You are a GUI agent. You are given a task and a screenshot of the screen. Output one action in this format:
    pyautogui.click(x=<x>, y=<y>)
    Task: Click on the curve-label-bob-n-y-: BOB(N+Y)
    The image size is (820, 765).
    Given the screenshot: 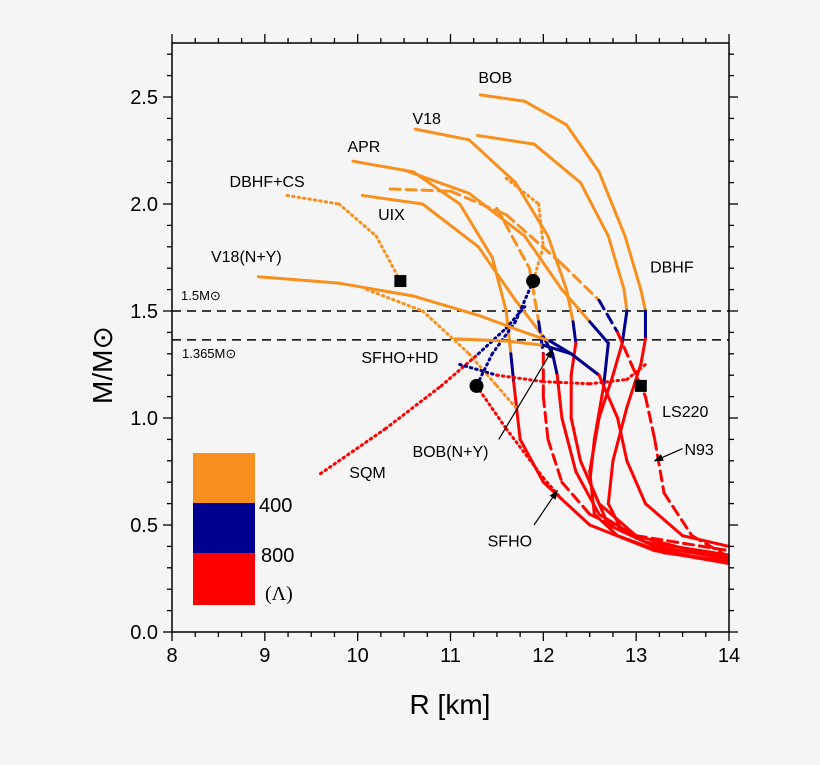 What is the action you would take?
    pyautogui.click(x=450, y=452)
    